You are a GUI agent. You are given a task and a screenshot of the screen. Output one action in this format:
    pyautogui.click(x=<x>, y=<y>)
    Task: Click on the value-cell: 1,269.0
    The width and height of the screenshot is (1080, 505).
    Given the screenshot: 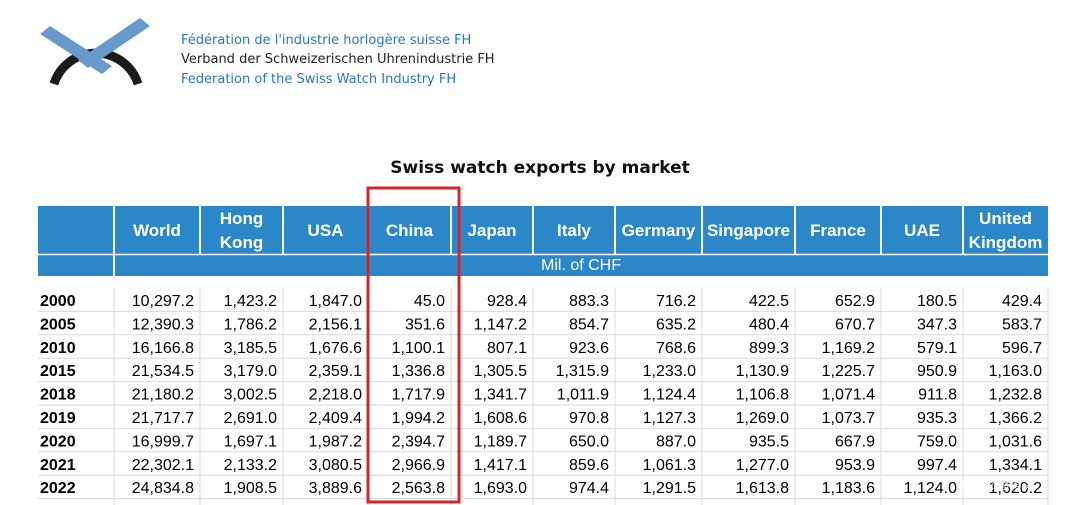 What is the action you would take?
    pyautogui.click(x=762, y=418)
    